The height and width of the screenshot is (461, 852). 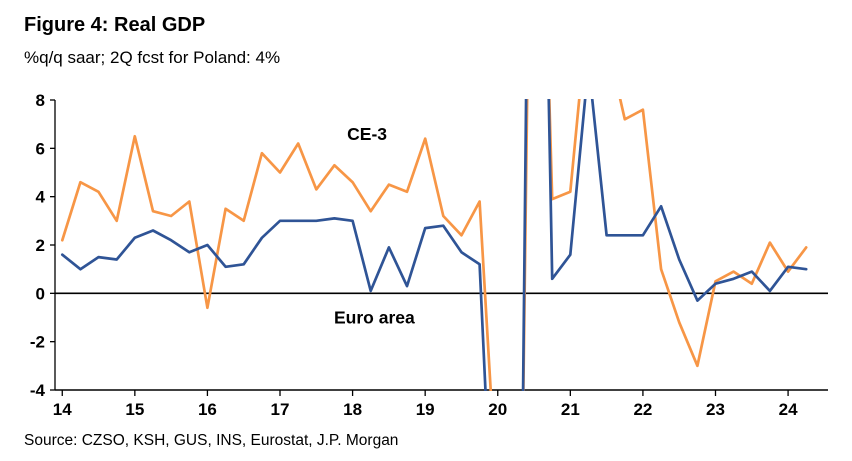 I want to click on x-axis-tick-label: 16, so click(x=207, y=409).